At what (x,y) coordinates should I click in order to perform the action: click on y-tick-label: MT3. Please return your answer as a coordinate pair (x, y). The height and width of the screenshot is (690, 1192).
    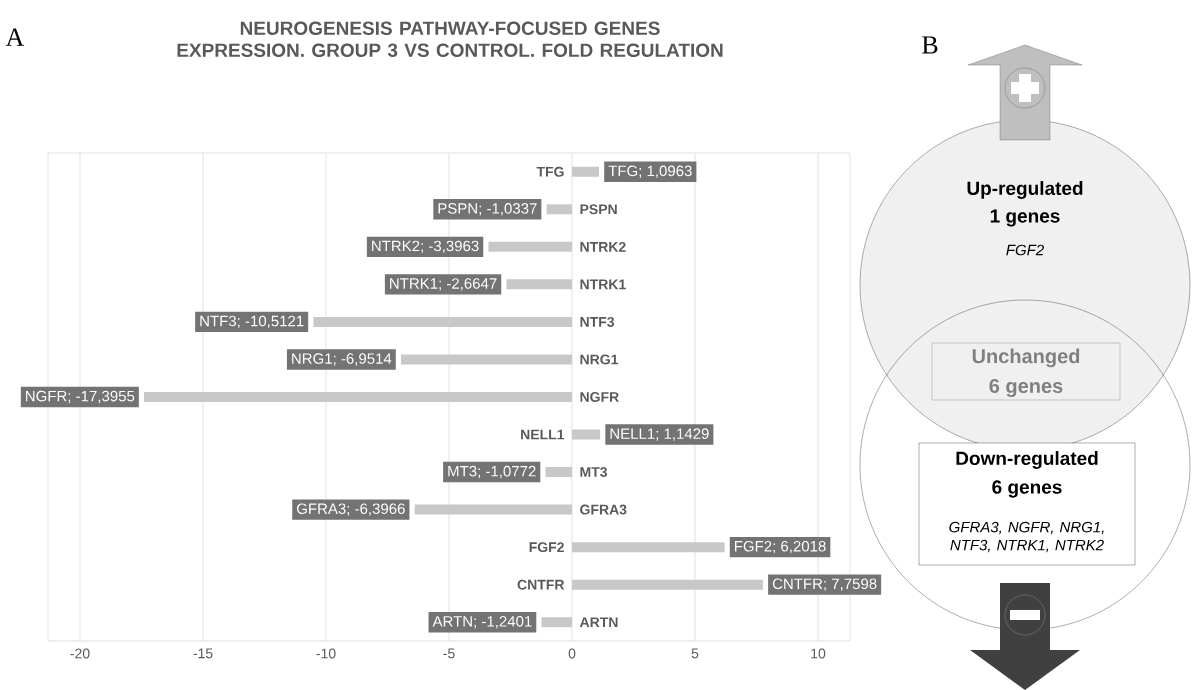
    Looking at the image, I should click on (594, 472).